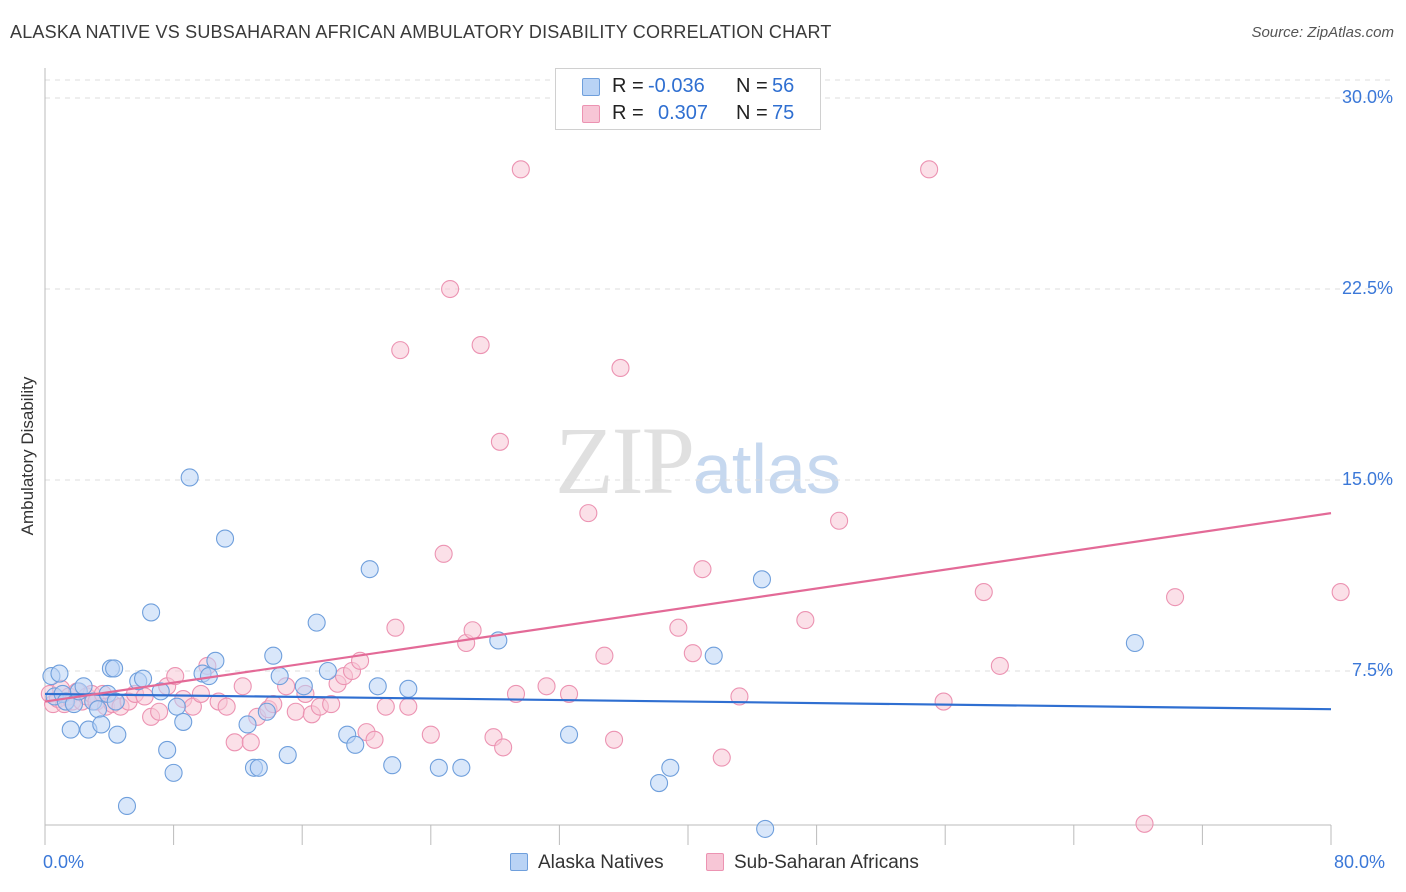 The width and height of the screenshot is (1406, 892). I want to click on legend-n-label: N =, so click(752, 113).